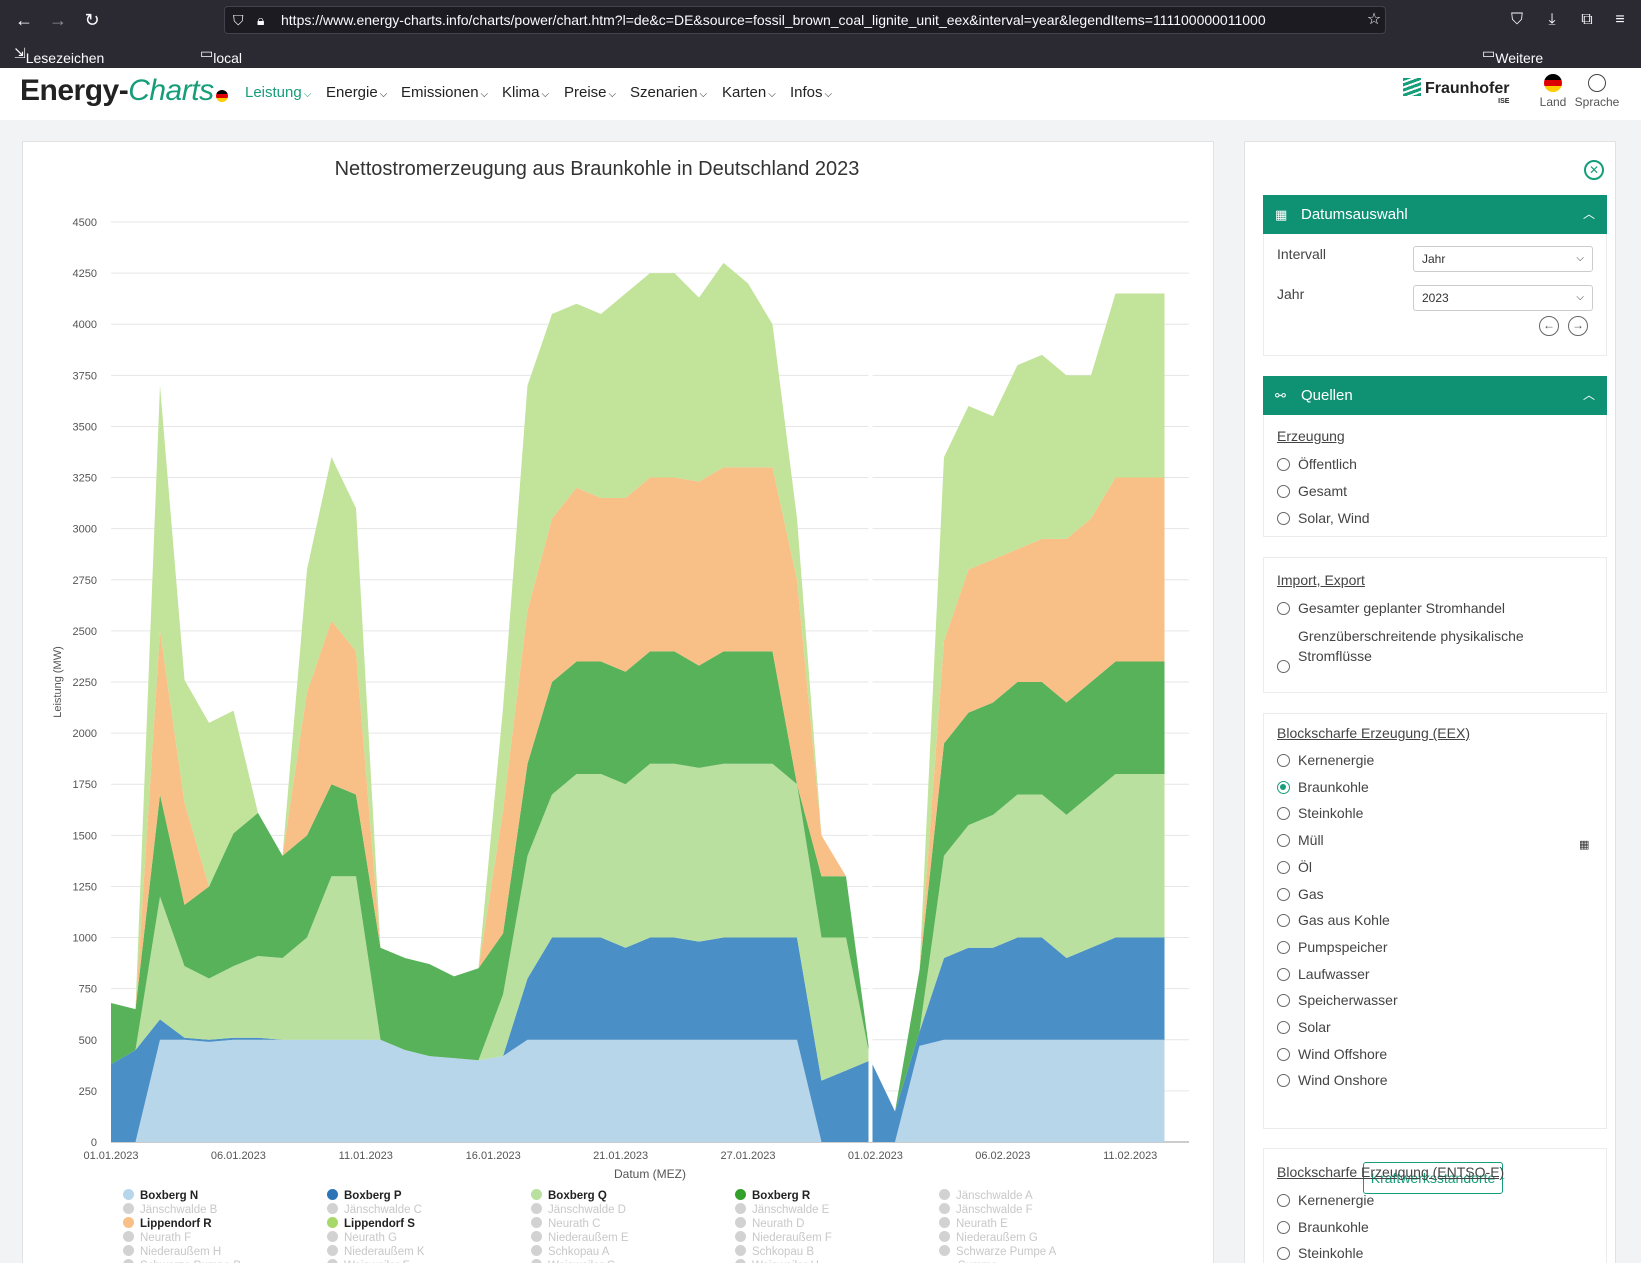 The height and width of the screenshot is (1263, 1641). Describe the element at coordinates (783, 1238) in the screenshot. I see `legend-item: Niederaußem F` at that location.